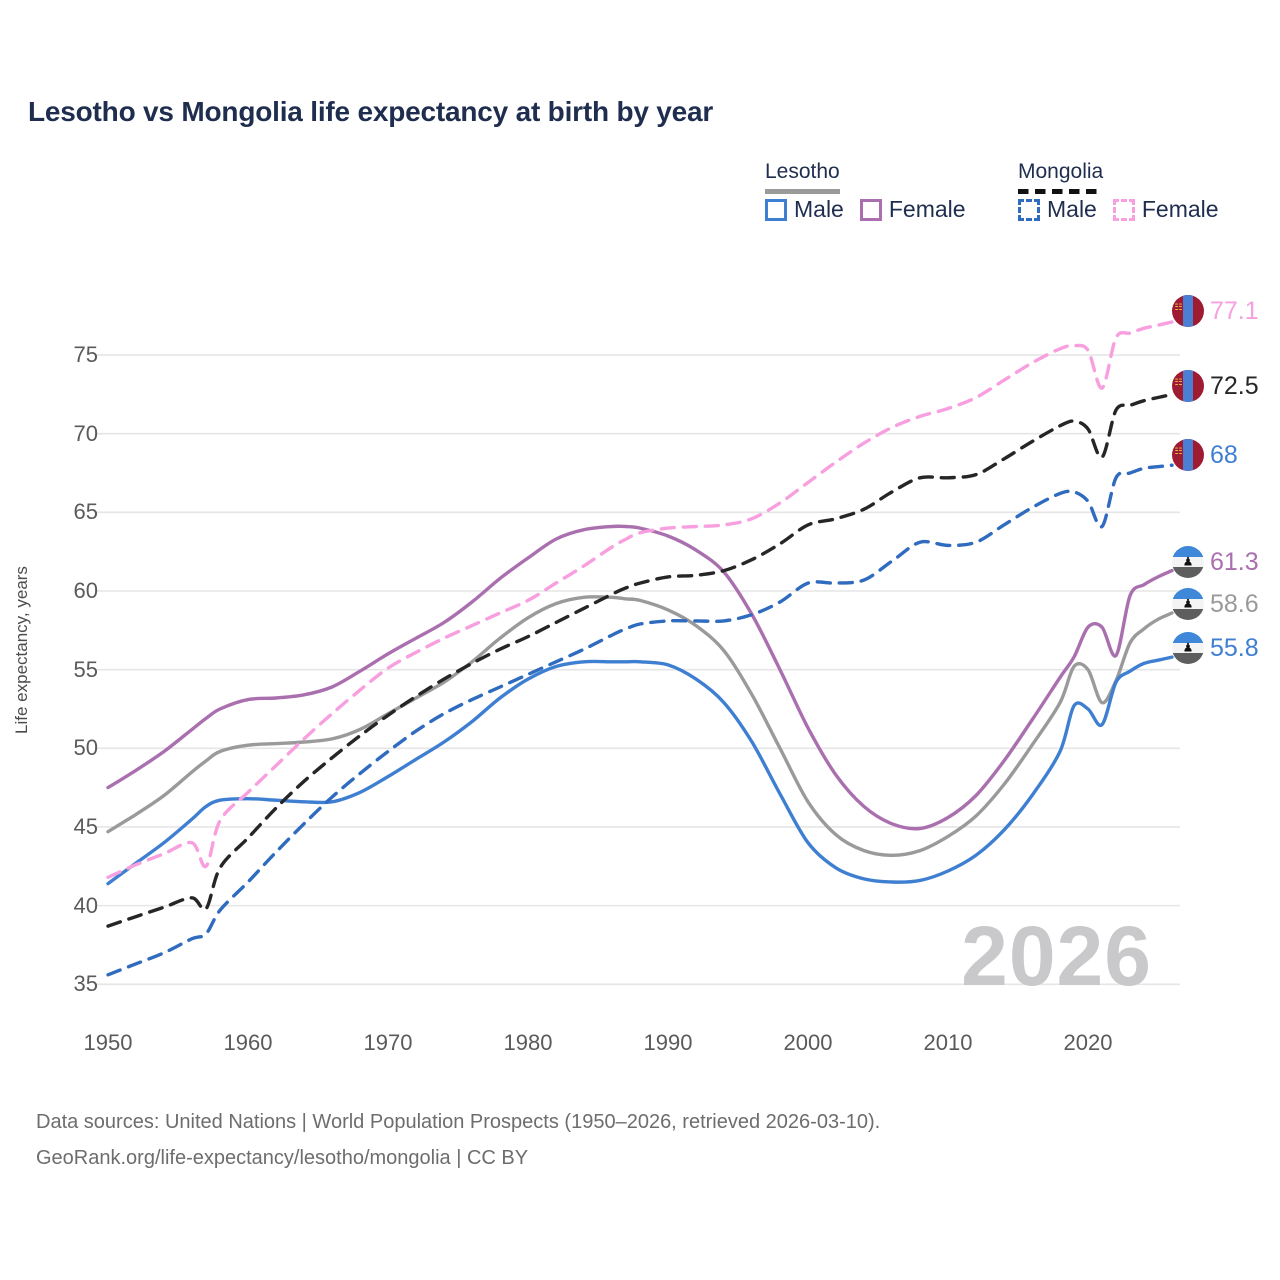  I want to click on x-tick-label: 1950, so click(108, 1042).